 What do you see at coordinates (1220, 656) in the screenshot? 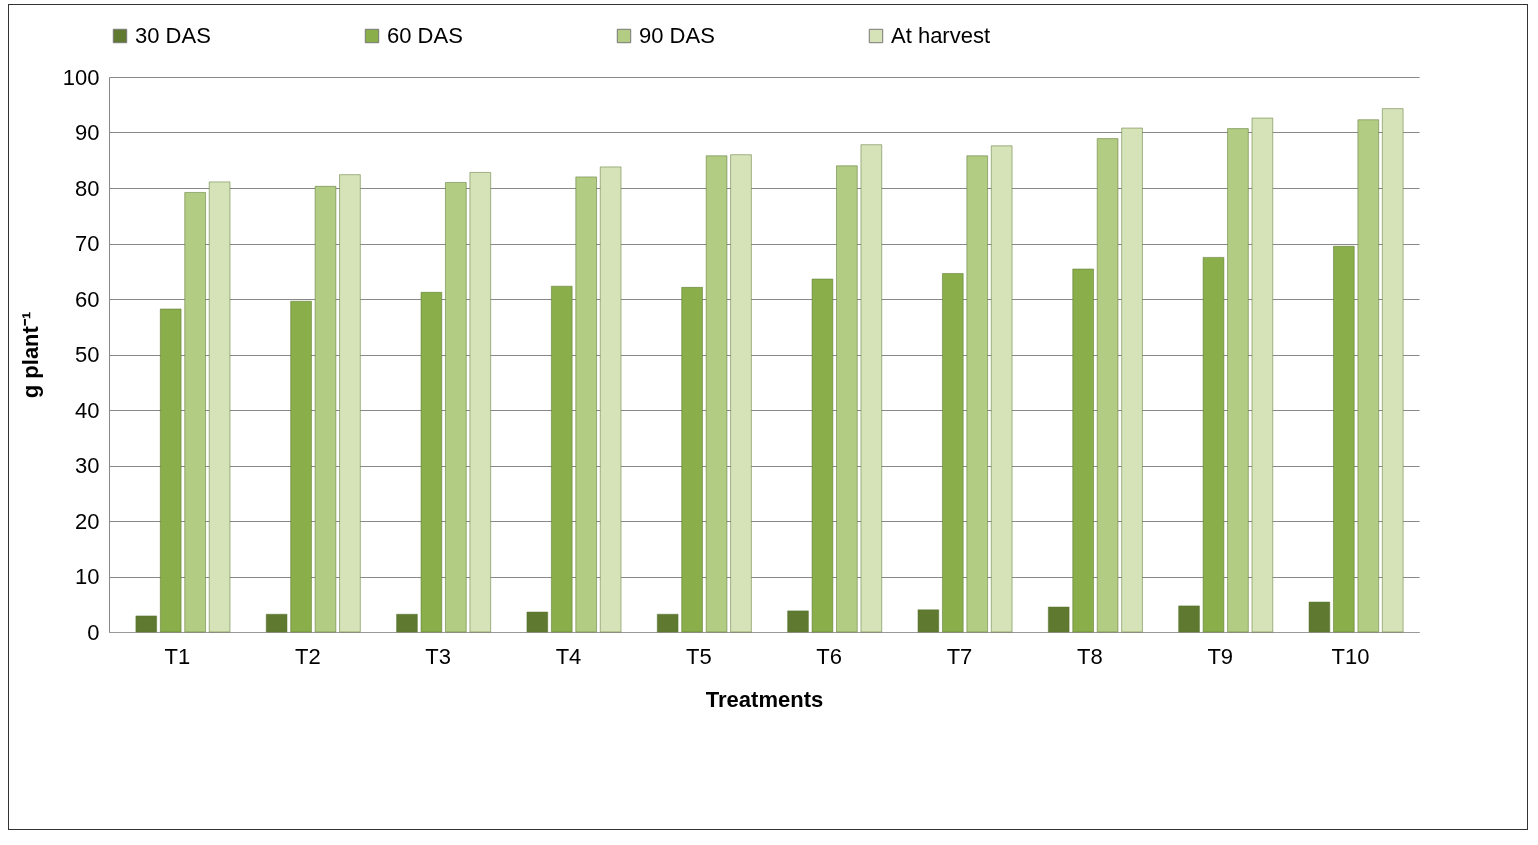
I see `x-tick-label: T9` at bounding box center [1220, 656].